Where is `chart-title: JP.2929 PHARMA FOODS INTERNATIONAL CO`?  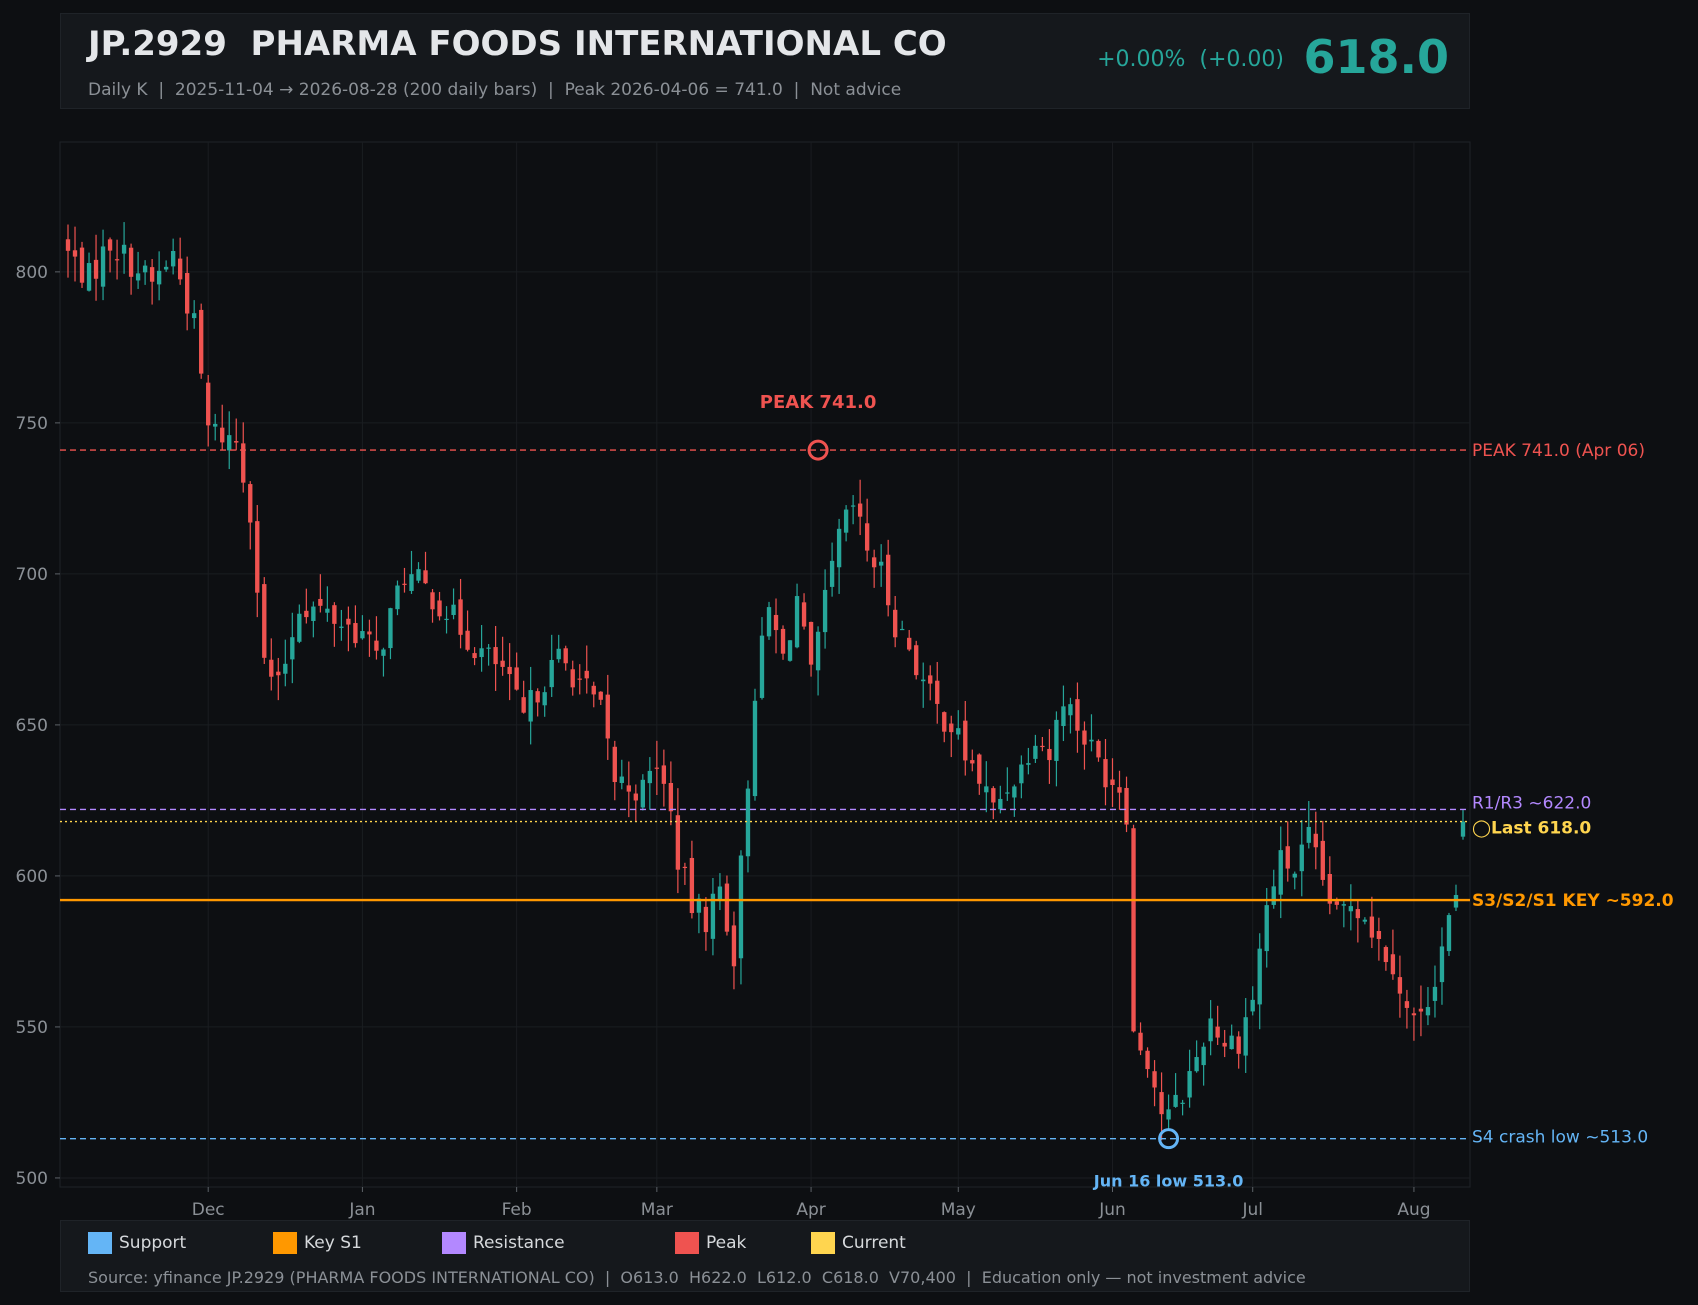
chart-title: JP.2929 PHARMA FOODS INTERNATIONAL CO is located at coordinates (517, 44).